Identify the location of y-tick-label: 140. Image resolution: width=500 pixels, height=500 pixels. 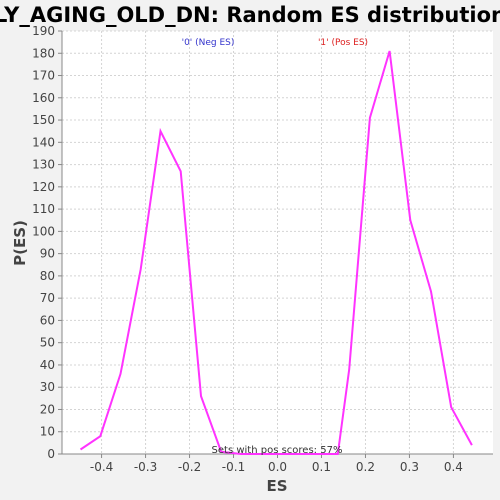
(43, 142).